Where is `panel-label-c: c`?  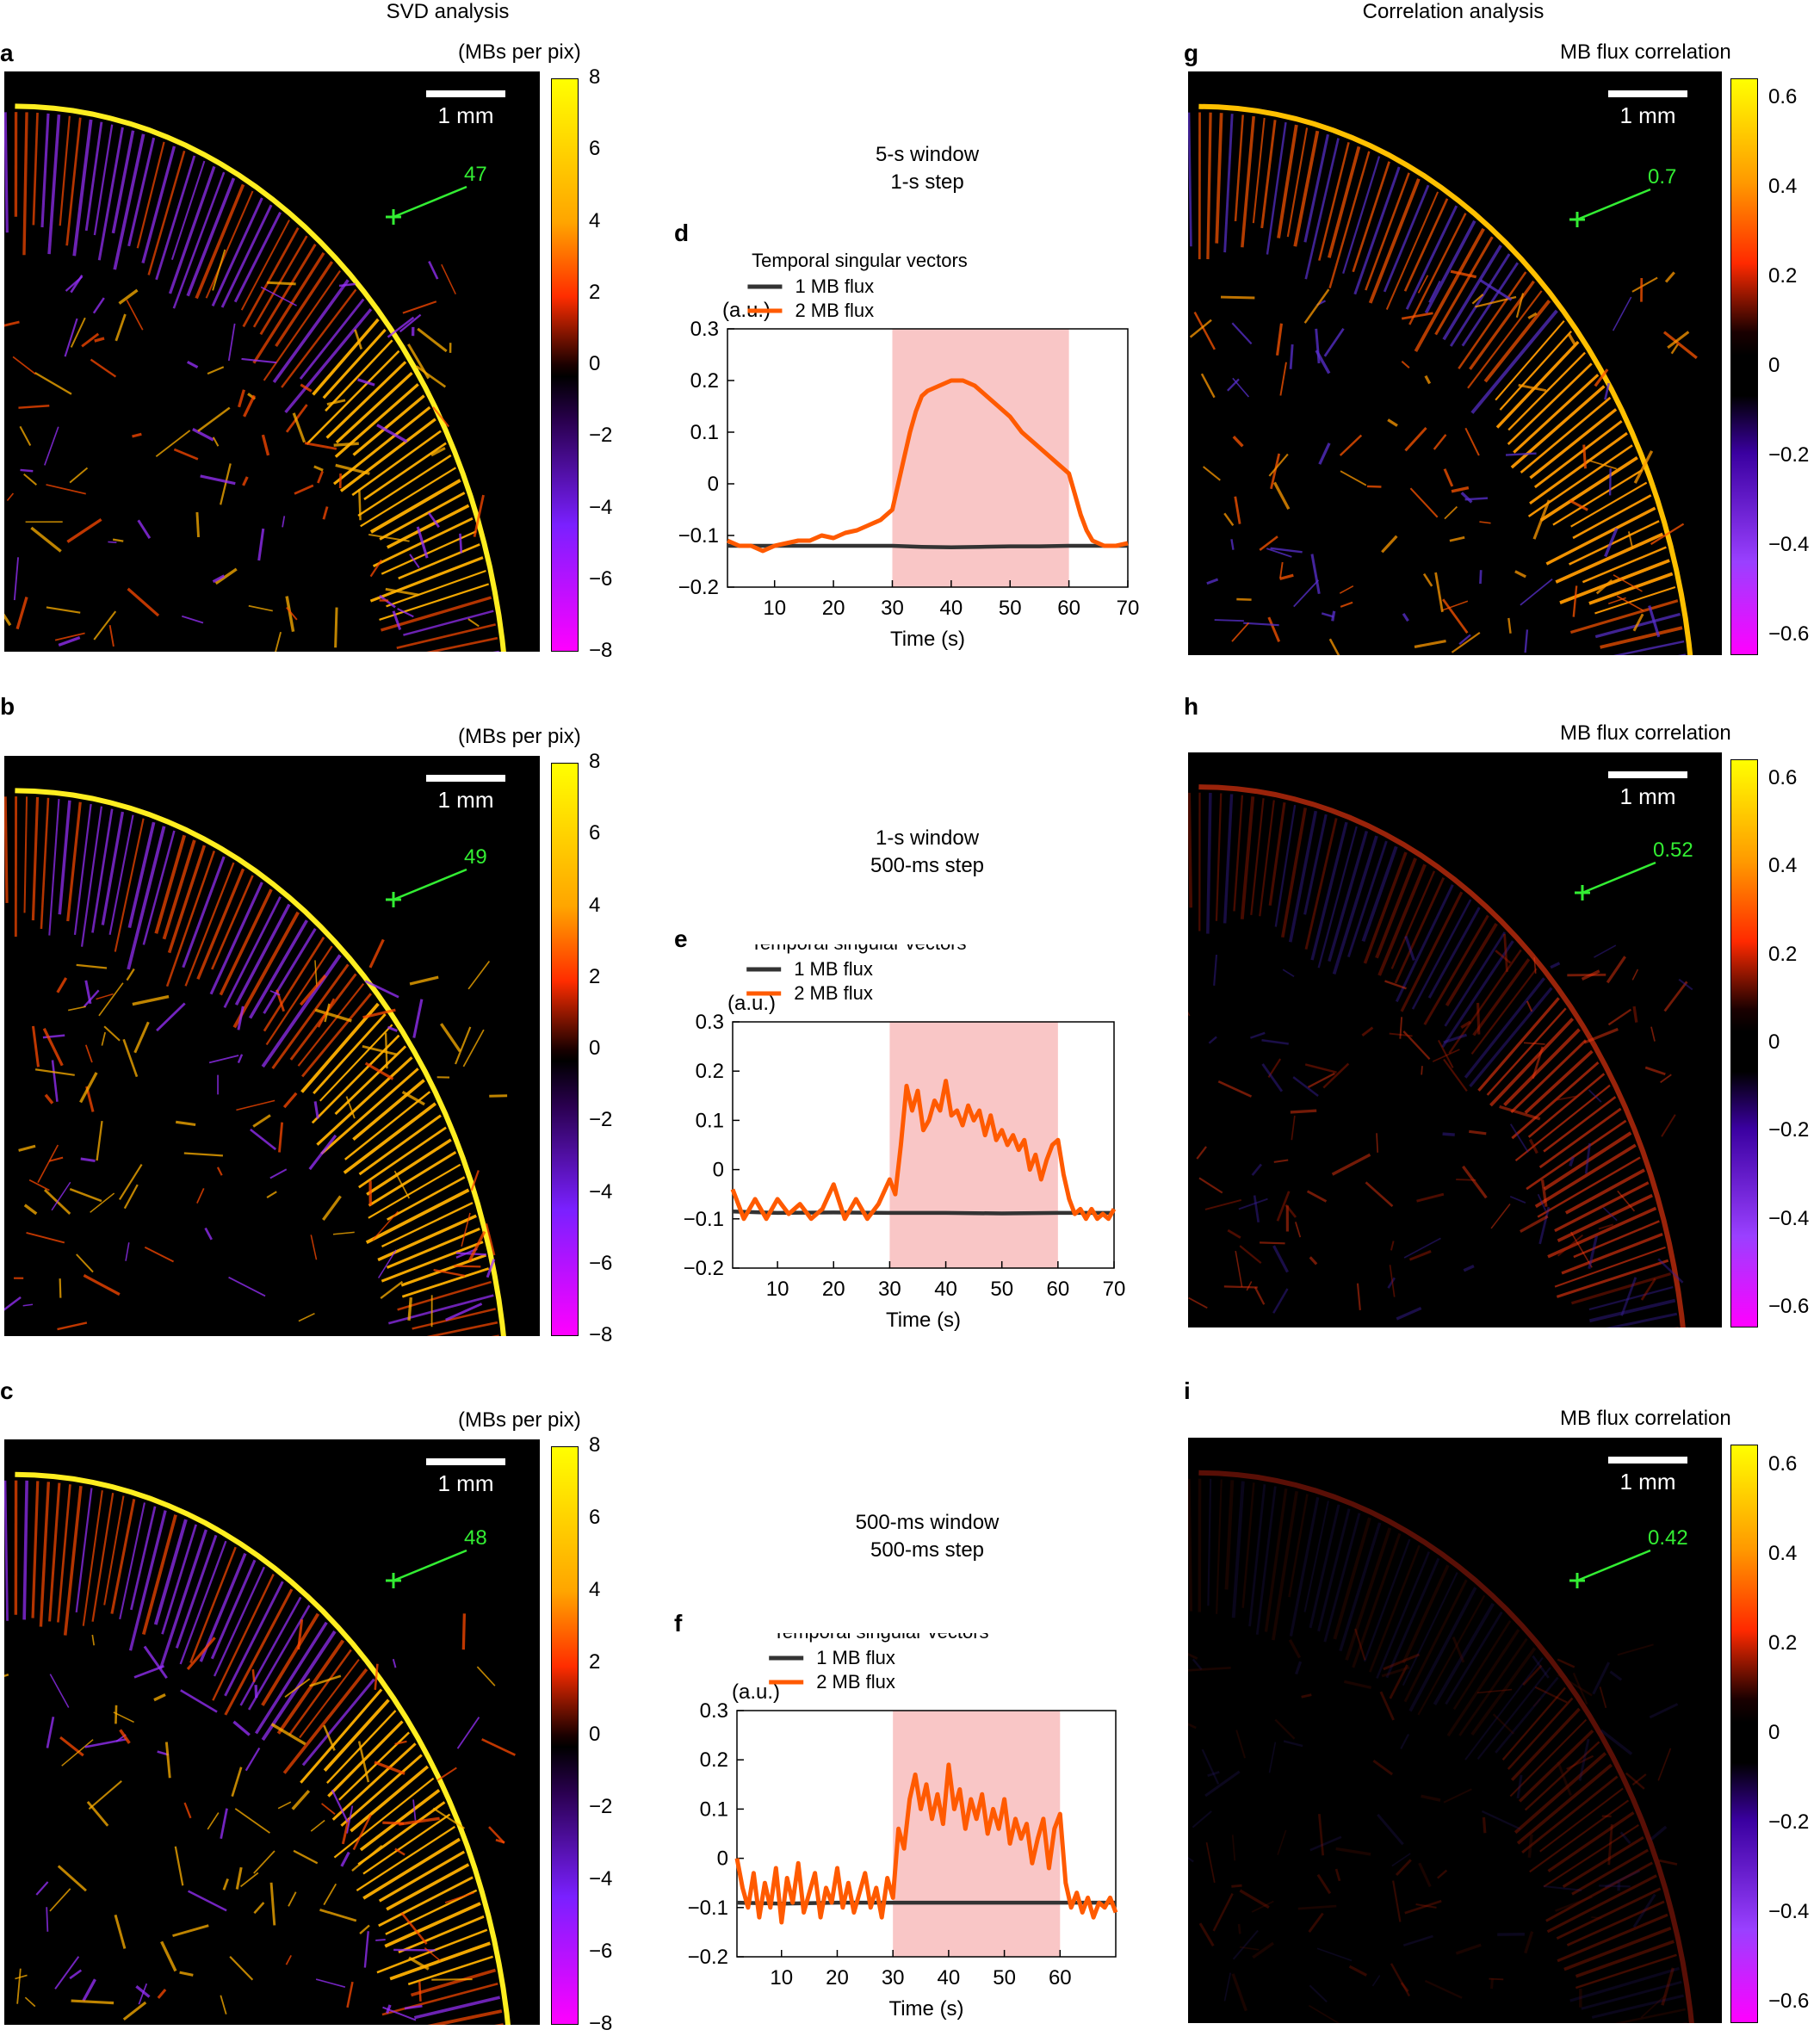
panel-label-c: c is located at coordinates (7, 1391).